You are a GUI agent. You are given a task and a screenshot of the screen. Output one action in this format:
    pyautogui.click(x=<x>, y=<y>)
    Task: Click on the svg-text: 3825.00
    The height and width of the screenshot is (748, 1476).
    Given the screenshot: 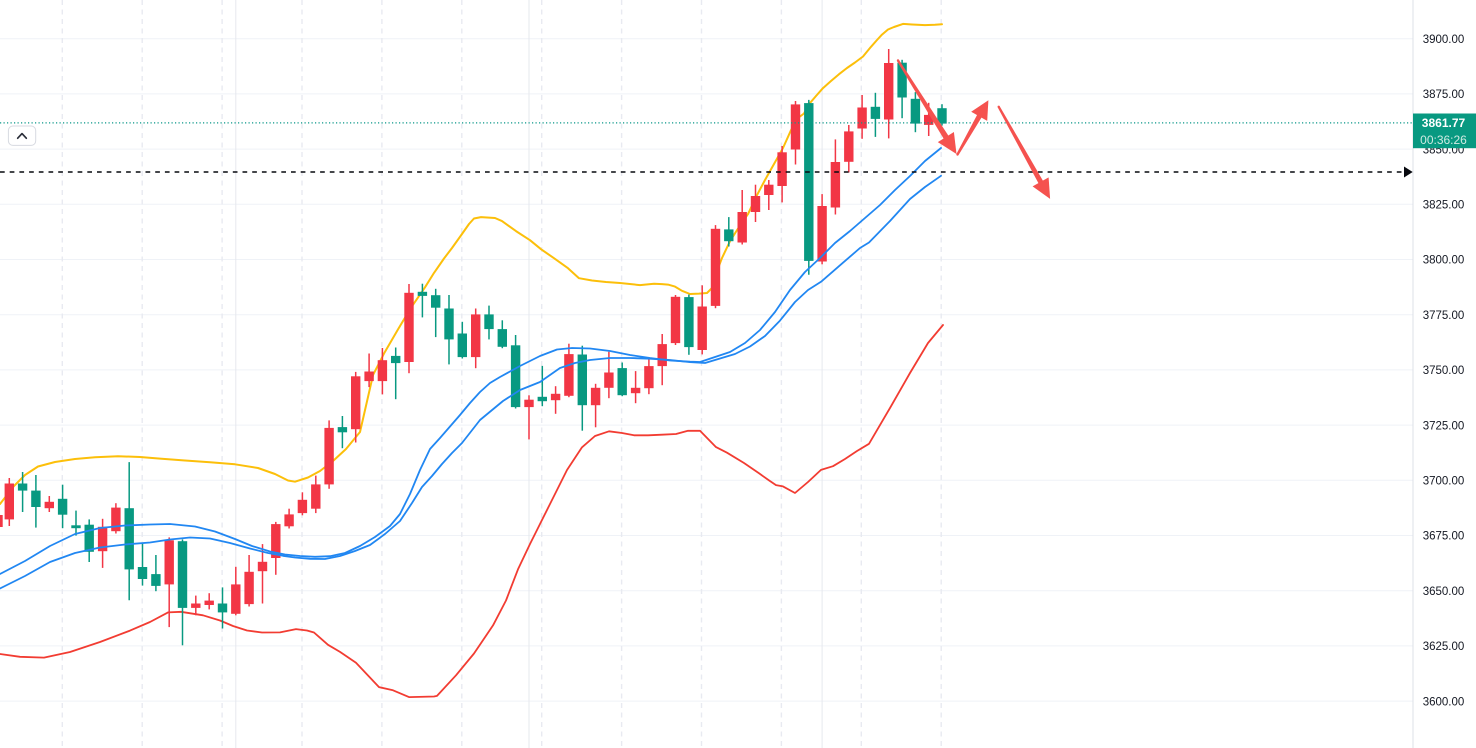 What is the action you would take?
    pyautogui.click(x=1444, y=206)
    